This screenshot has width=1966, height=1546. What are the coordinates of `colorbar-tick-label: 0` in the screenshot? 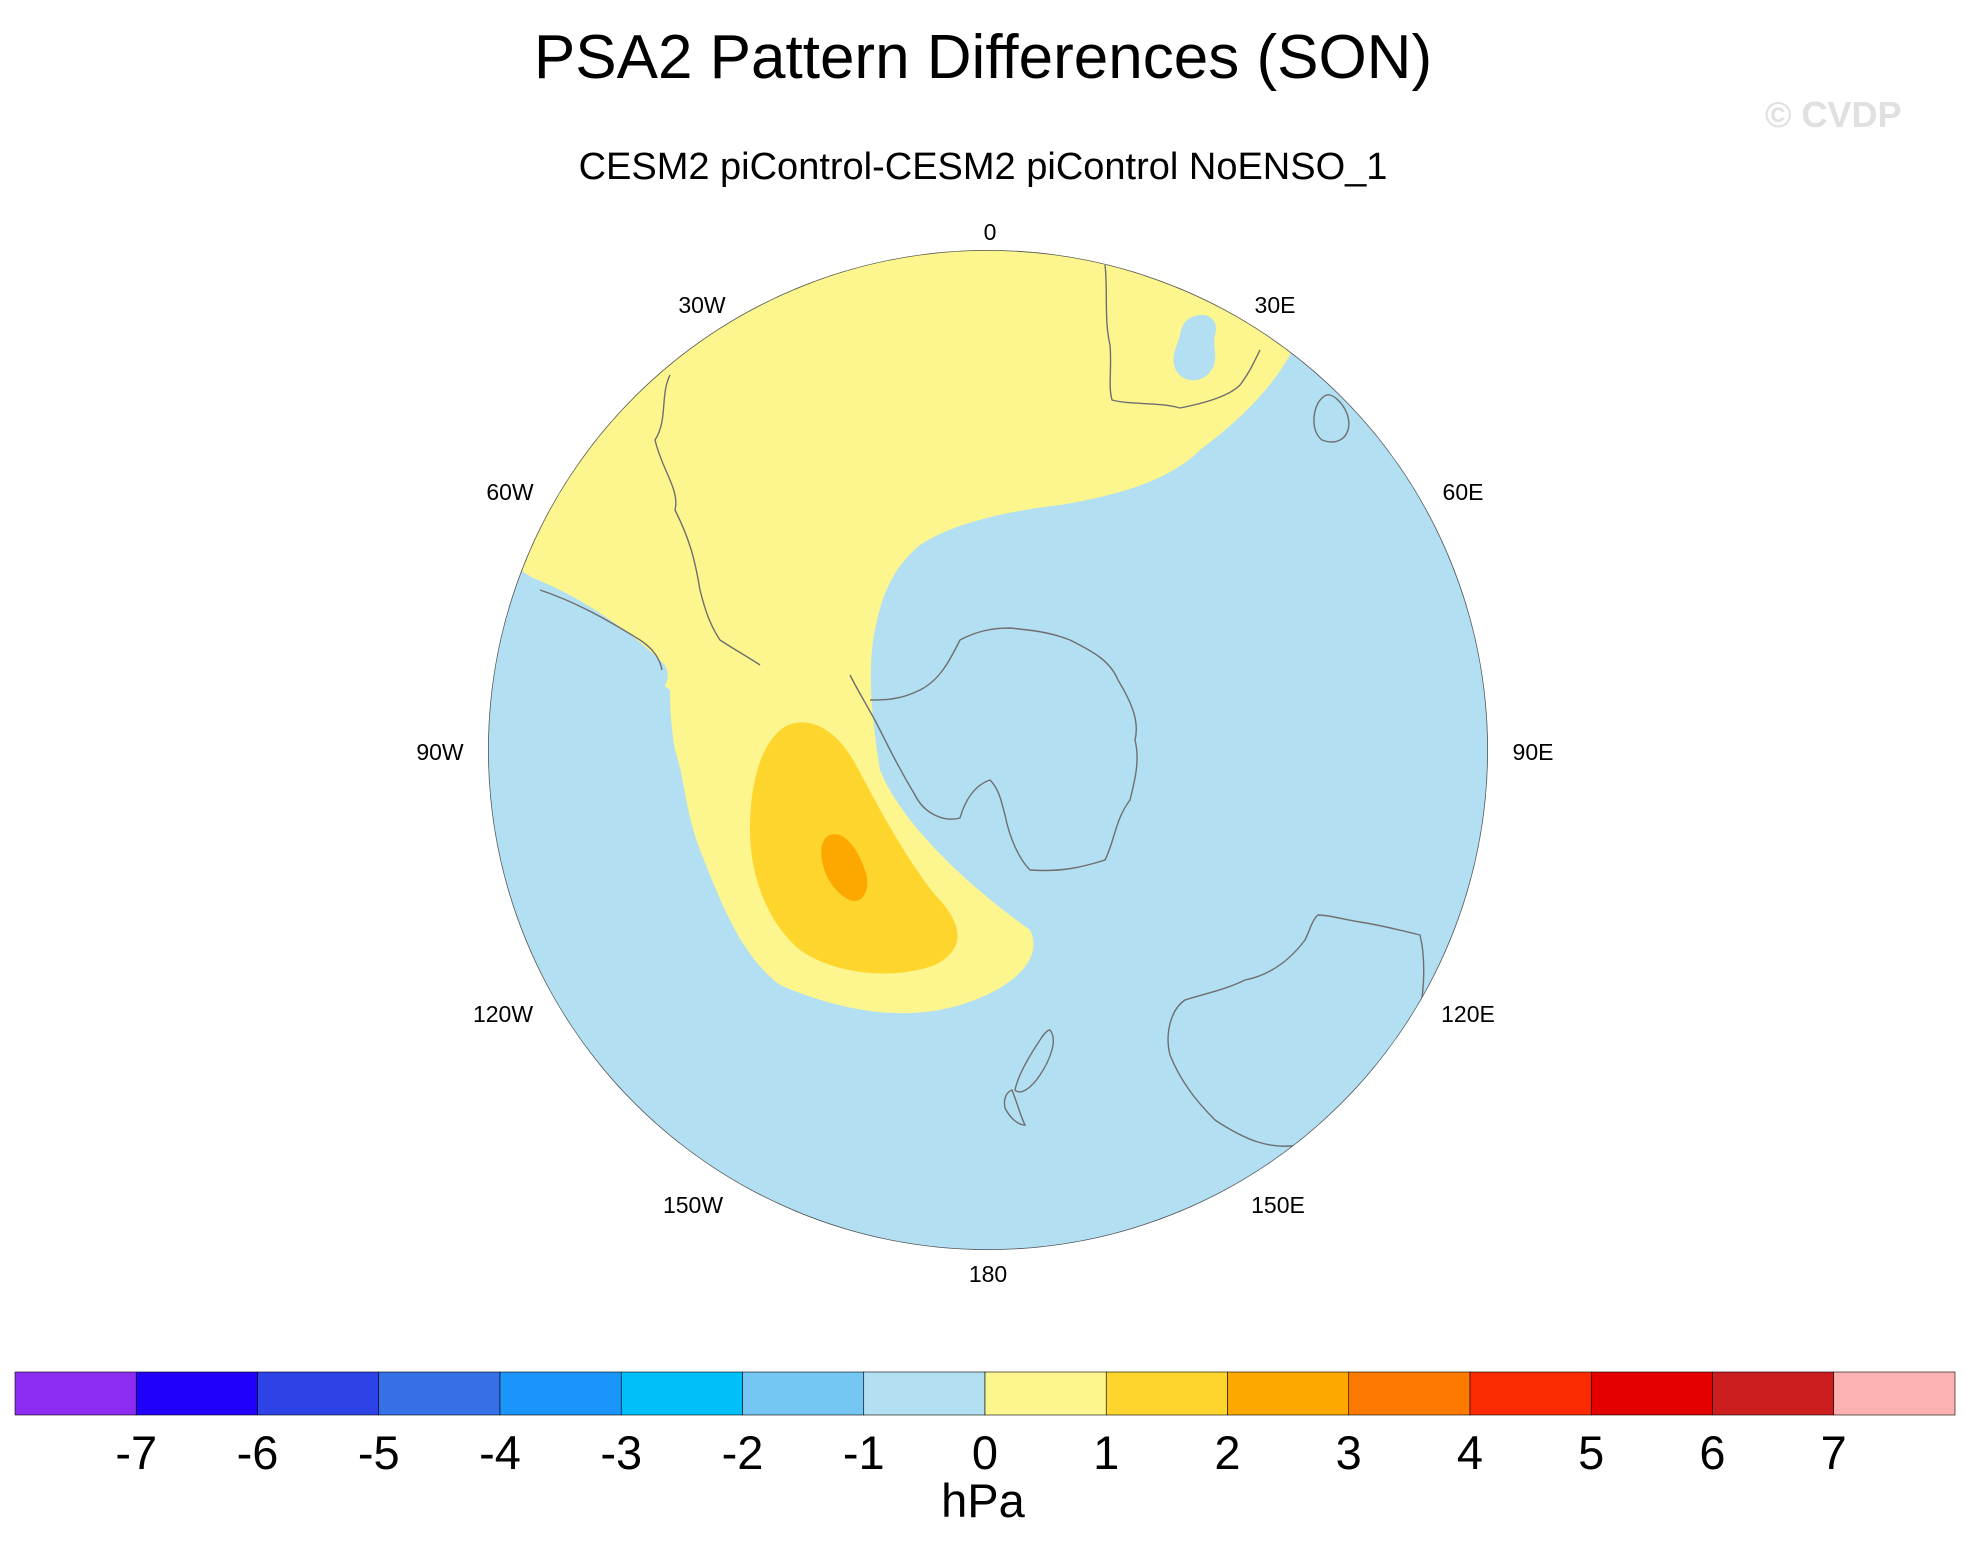 It's located at (985, 1452).